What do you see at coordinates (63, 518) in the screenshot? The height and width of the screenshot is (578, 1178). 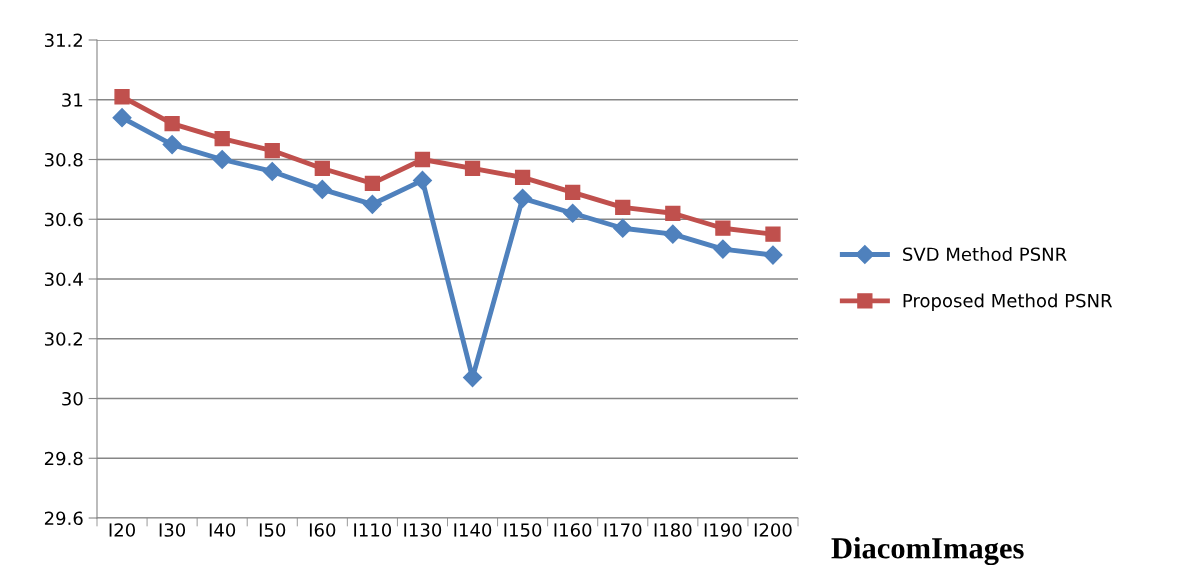 I see `y-tick-label: 29.6` at bounding box center [63, 518].